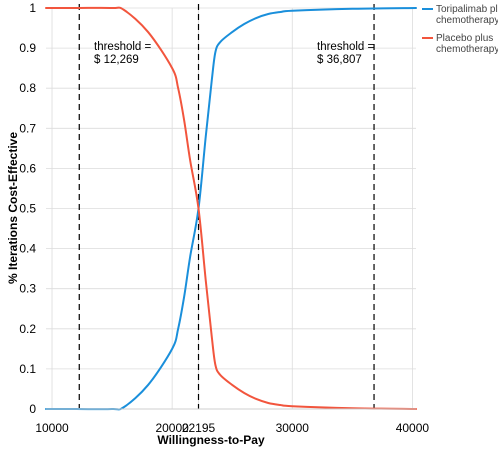 The width and height of the screenshot is (498, 455). I want to click on y-axis-title: % Iterations Cost-Effective, so click(13, 208).